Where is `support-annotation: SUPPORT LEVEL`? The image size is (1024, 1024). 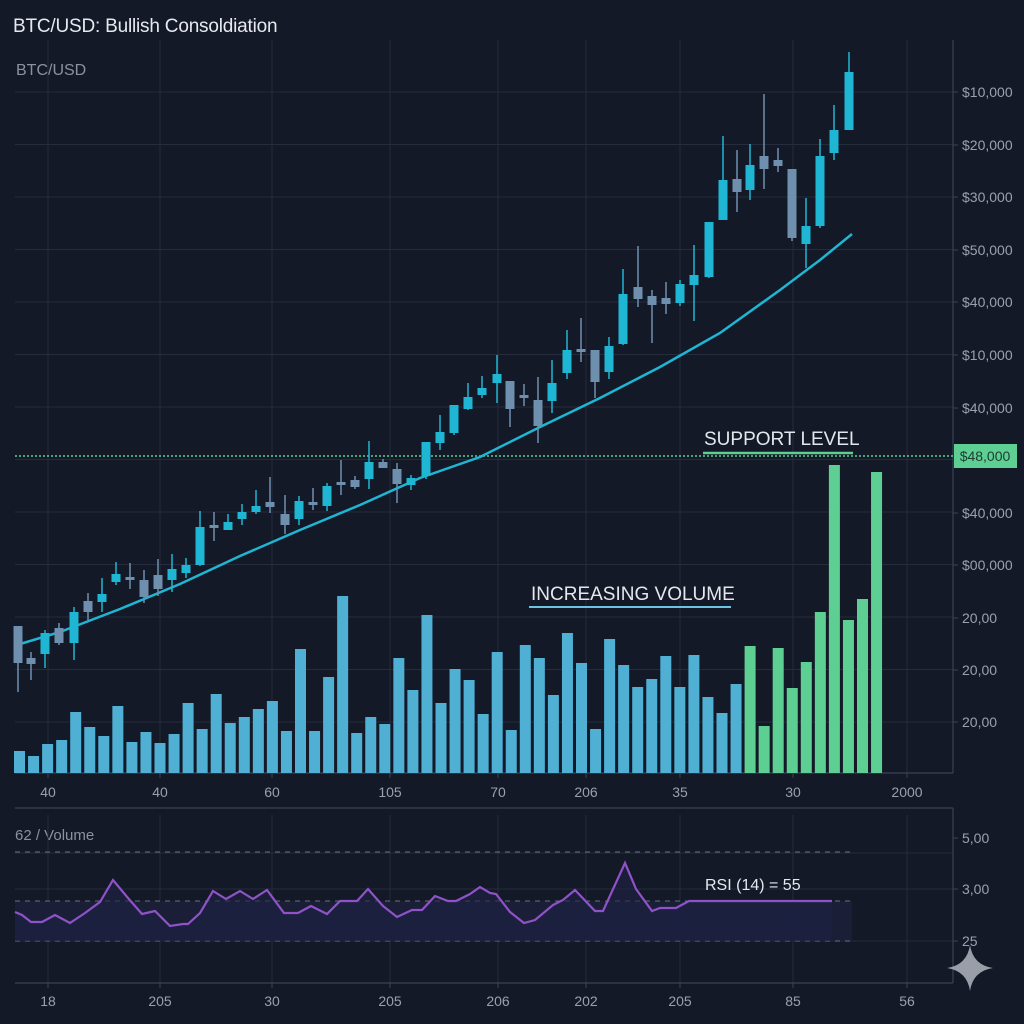 support-annotation: SUPPORT LEVEL is located at coordinates (782, 439).